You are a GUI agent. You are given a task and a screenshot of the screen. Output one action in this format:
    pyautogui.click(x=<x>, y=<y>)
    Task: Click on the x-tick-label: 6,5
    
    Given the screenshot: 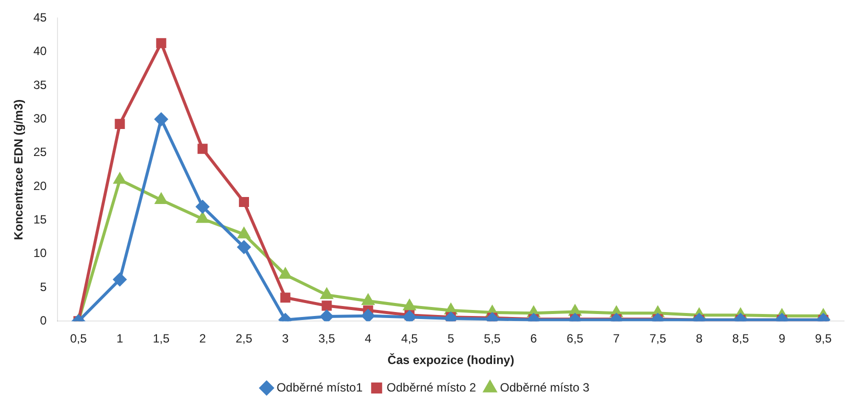 What is the action you would take?
    pyautogui.click(x=575, y=339)
    